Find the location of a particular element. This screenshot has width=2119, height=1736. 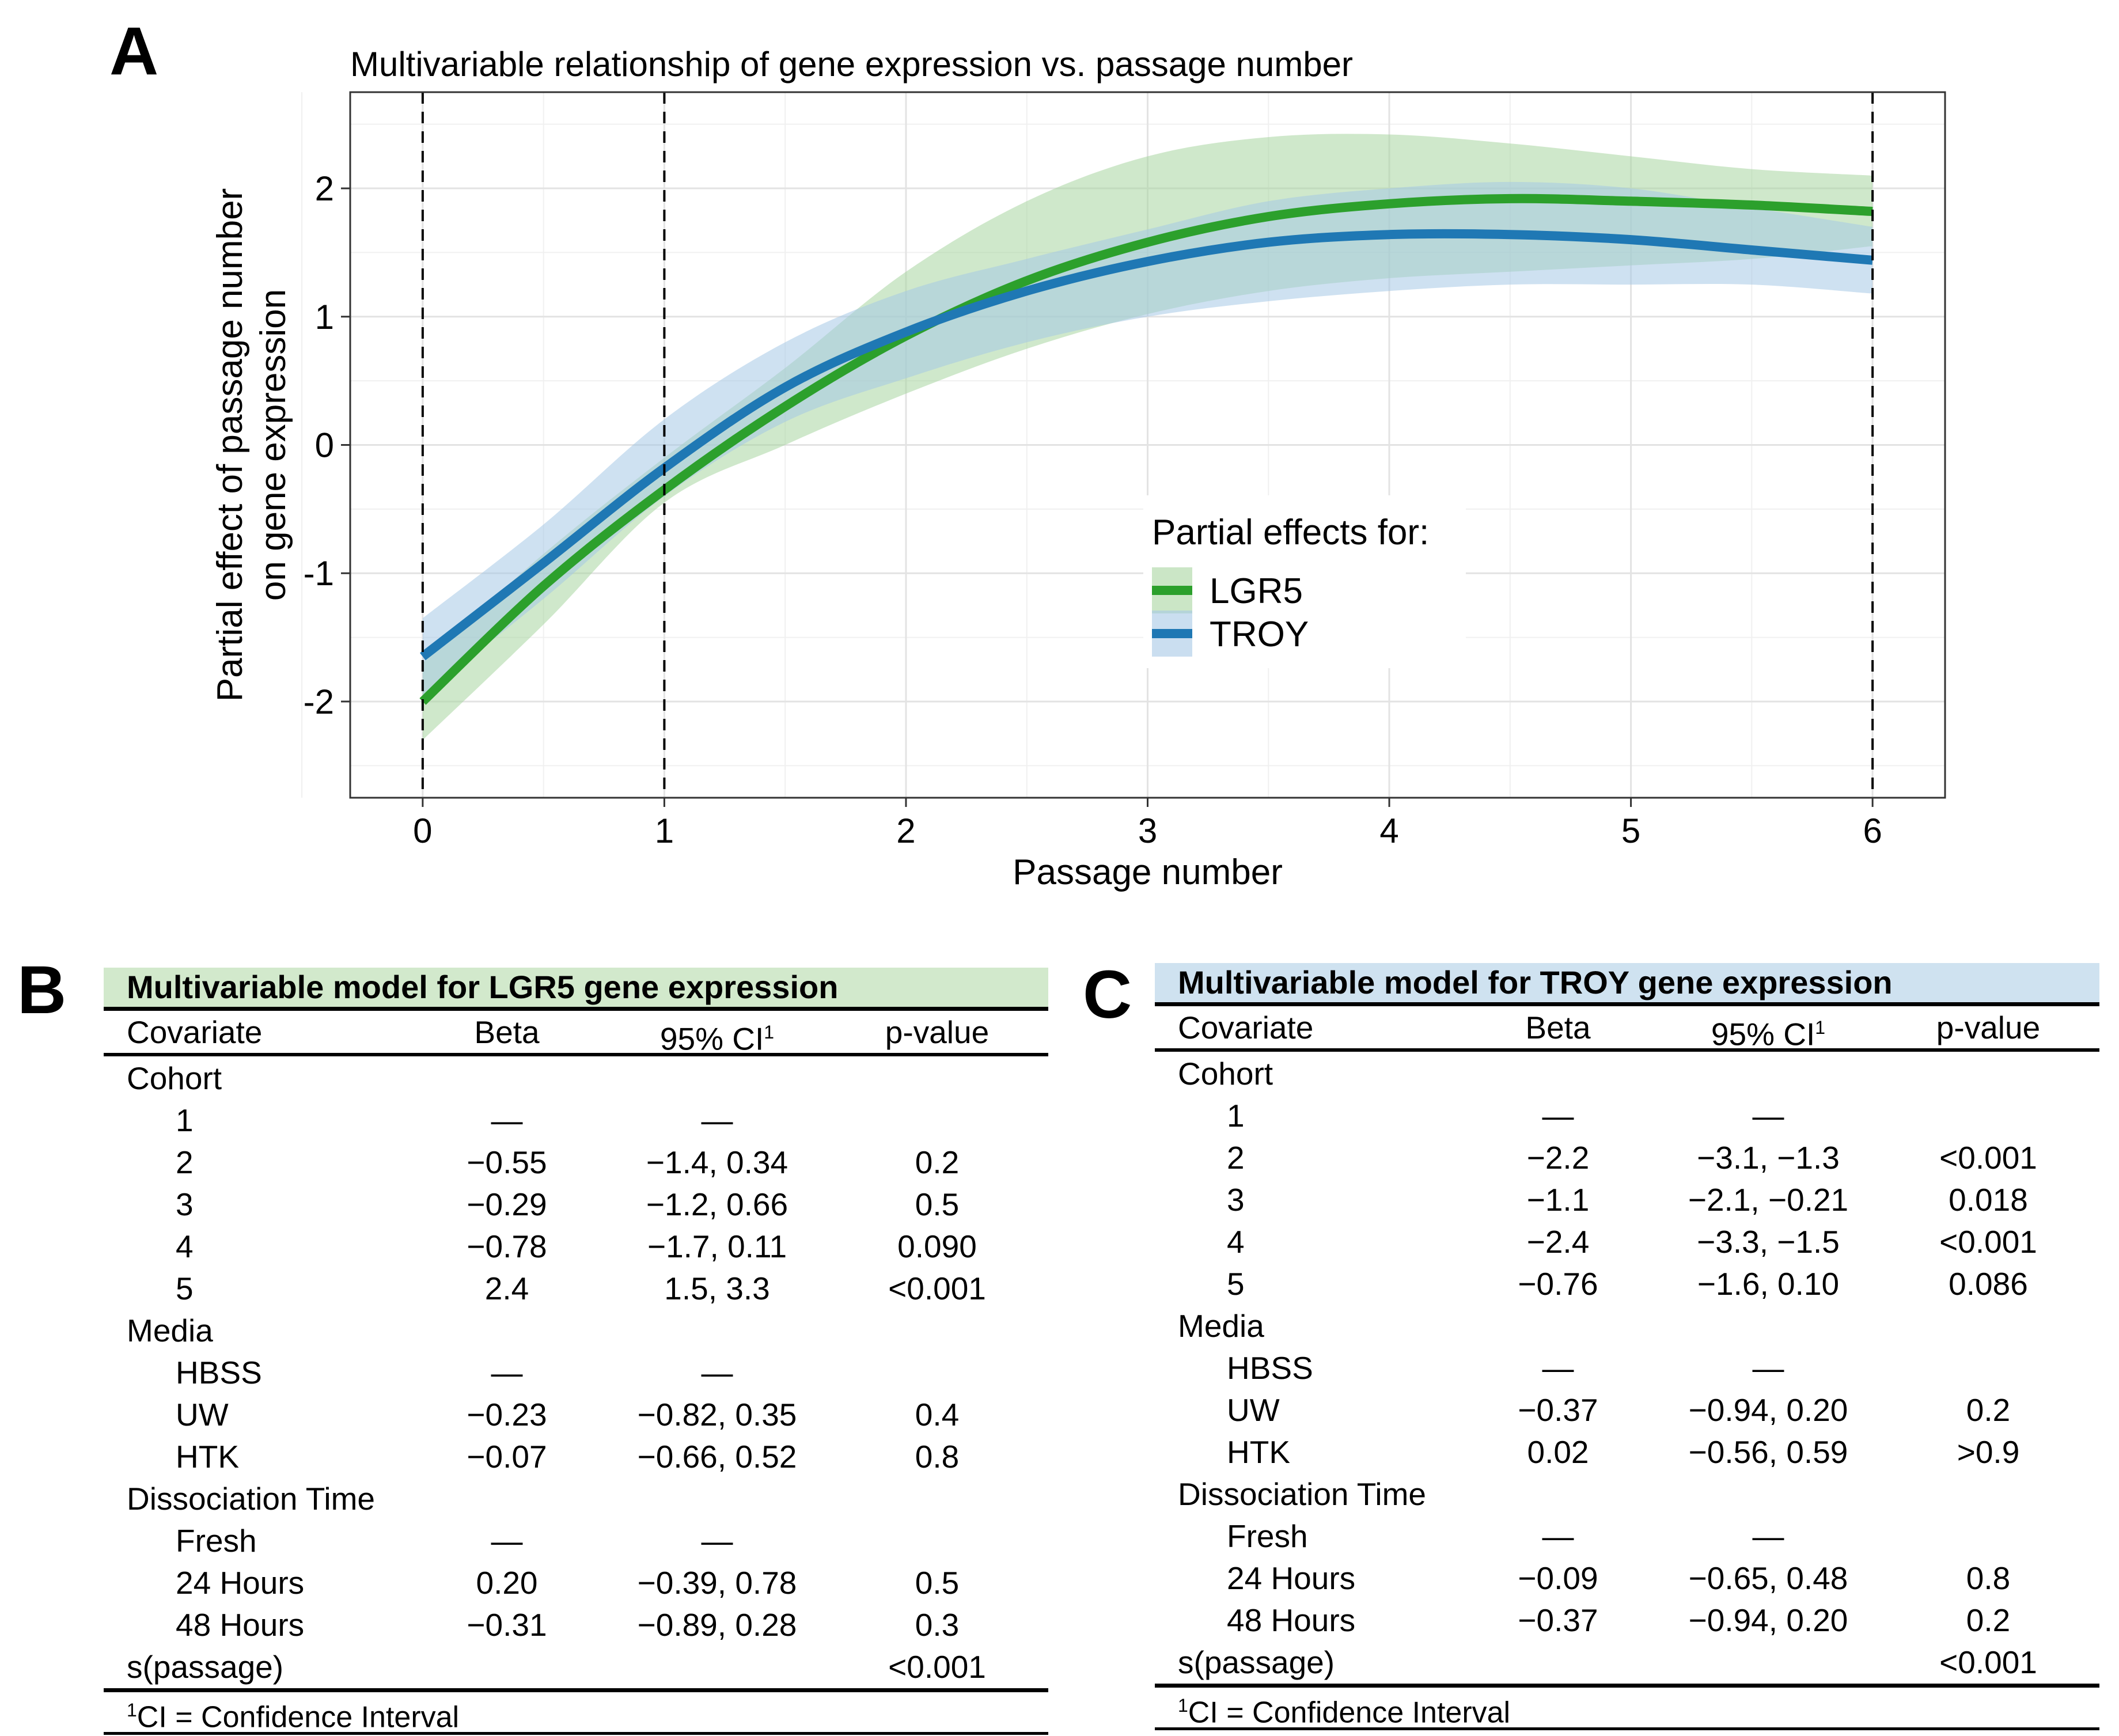

table-row: 4 −0.78 −1.7, 0.11 0.090 is located at coordinates (576, 1246).